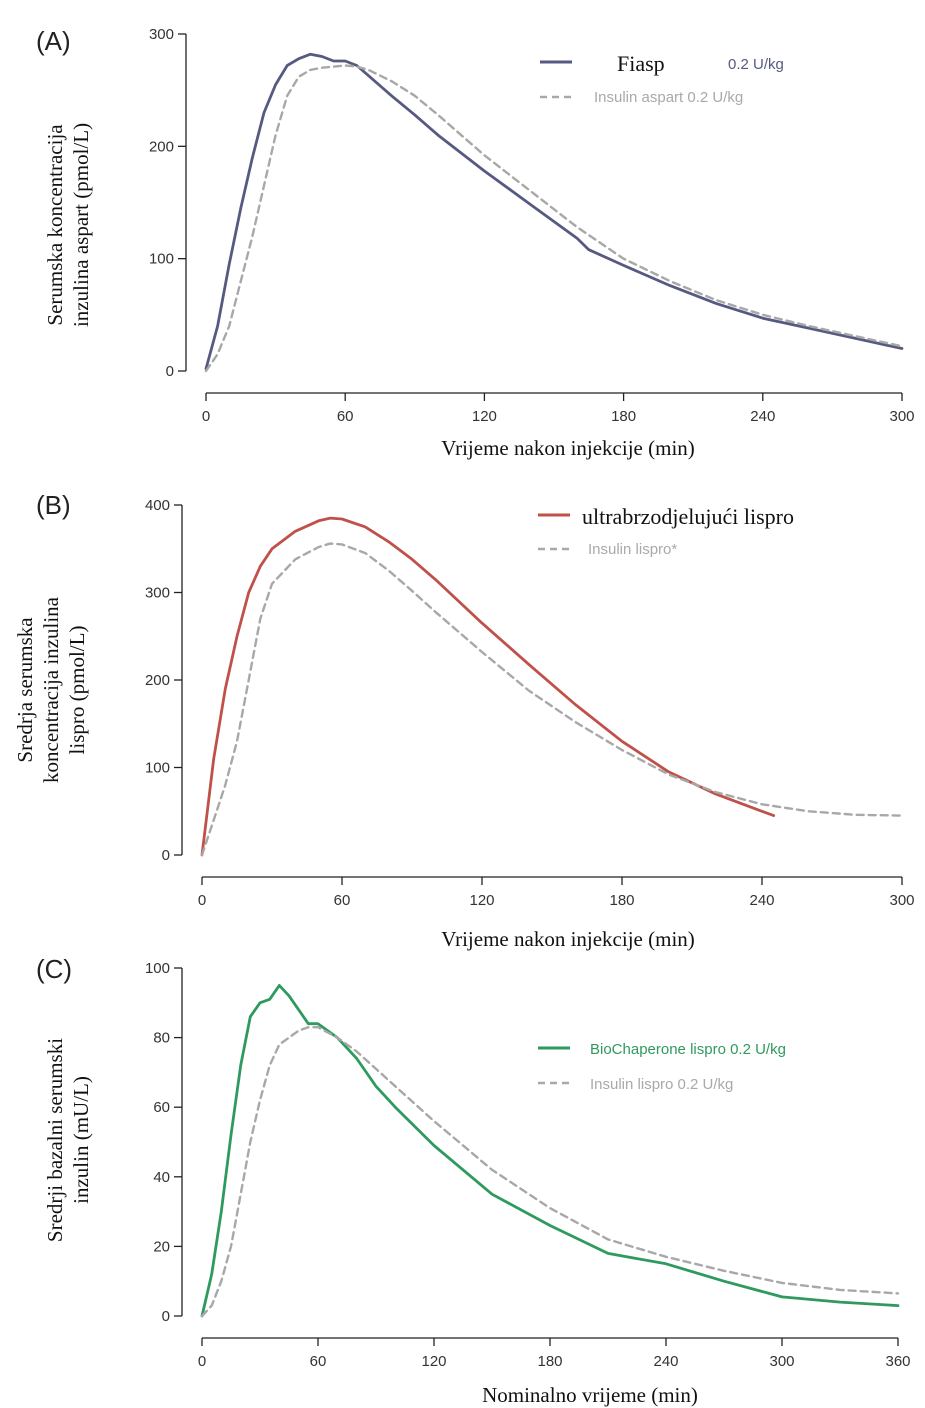  What do you see at coordinates (161, 1107) in the screenshot?
I see `panel-c-y-tick-label: 60` at bounding box center [161, 1107].